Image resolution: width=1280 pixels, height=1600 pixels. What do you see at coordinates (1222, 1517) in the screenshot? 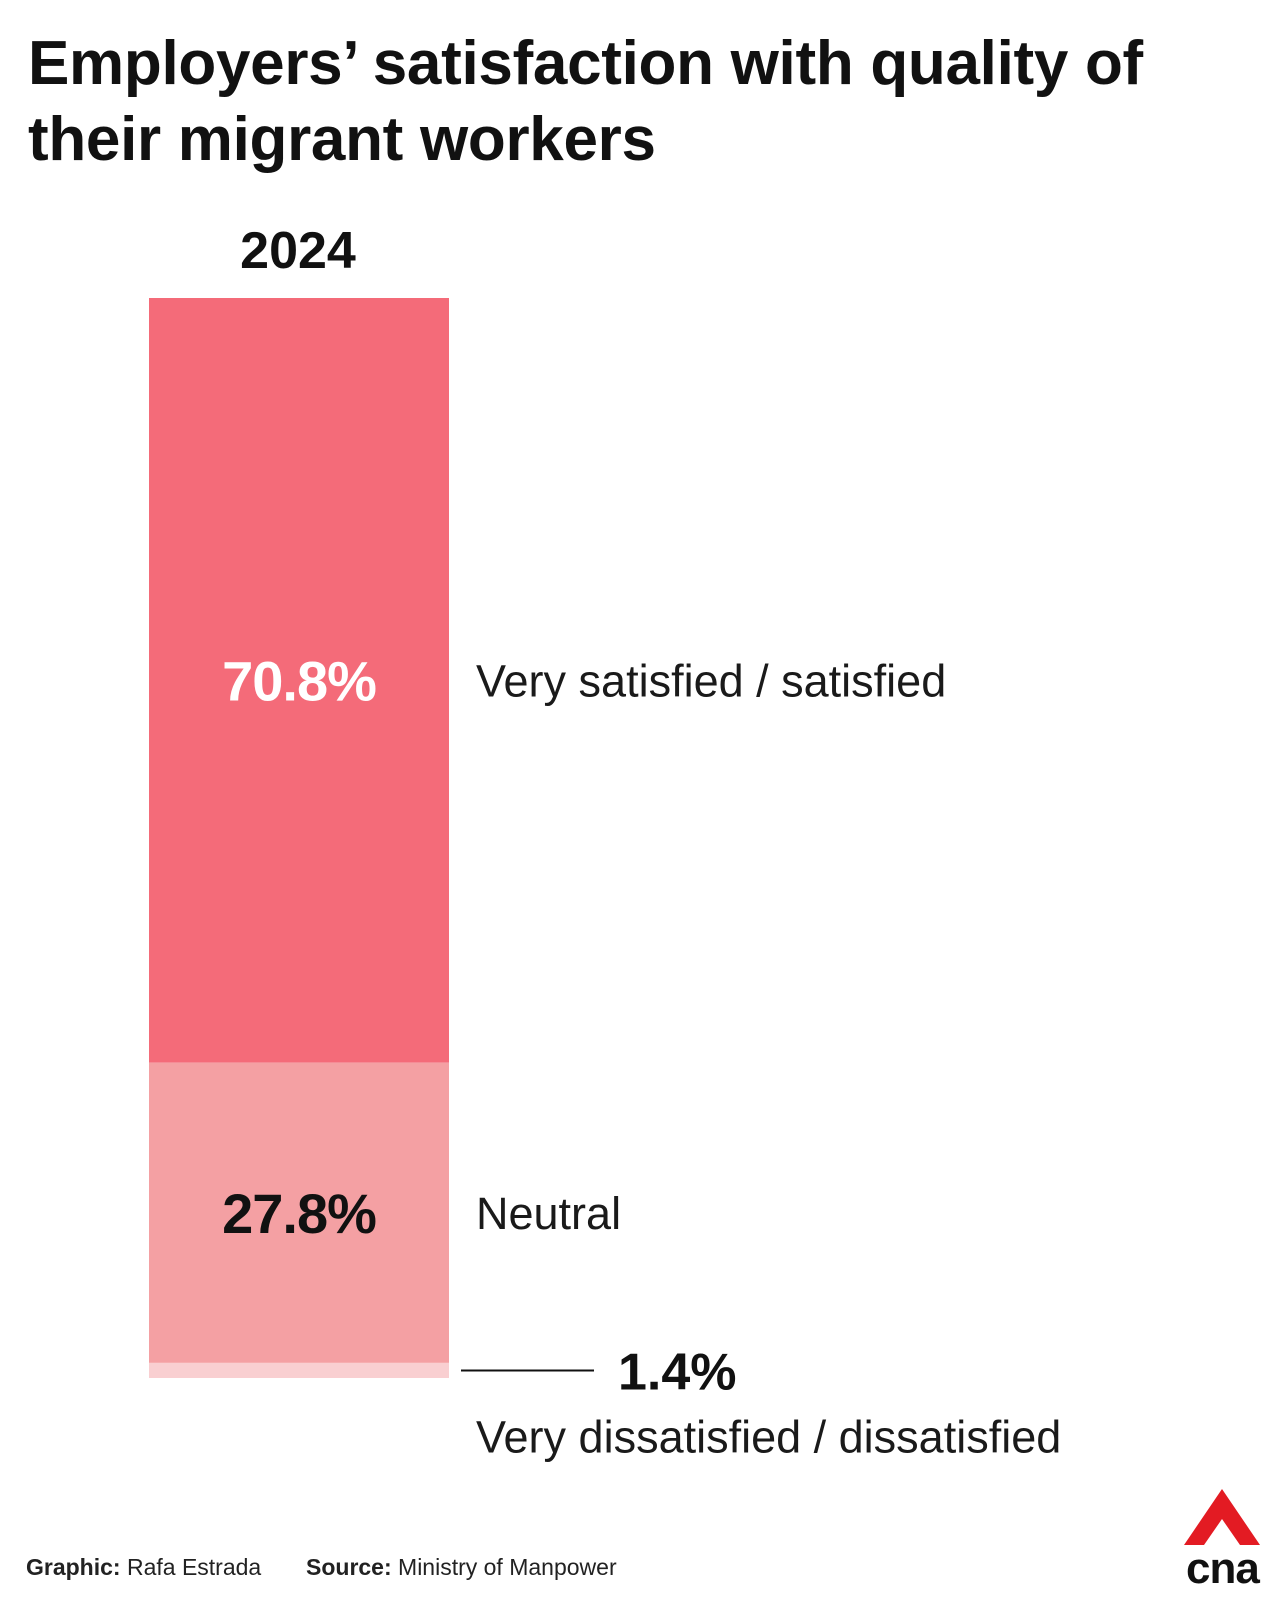
I see `cna-logo-icon` at bounding box center [1222, 1517].